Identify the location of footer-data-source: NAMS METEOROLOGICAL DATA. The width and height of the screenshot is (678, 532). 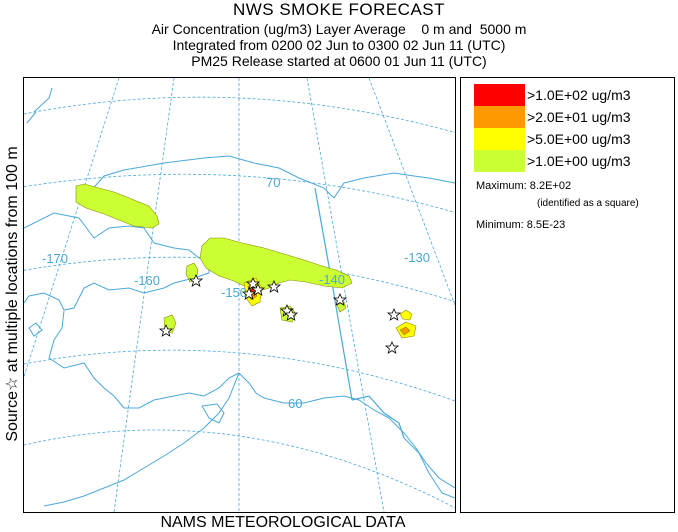
(283, 522).